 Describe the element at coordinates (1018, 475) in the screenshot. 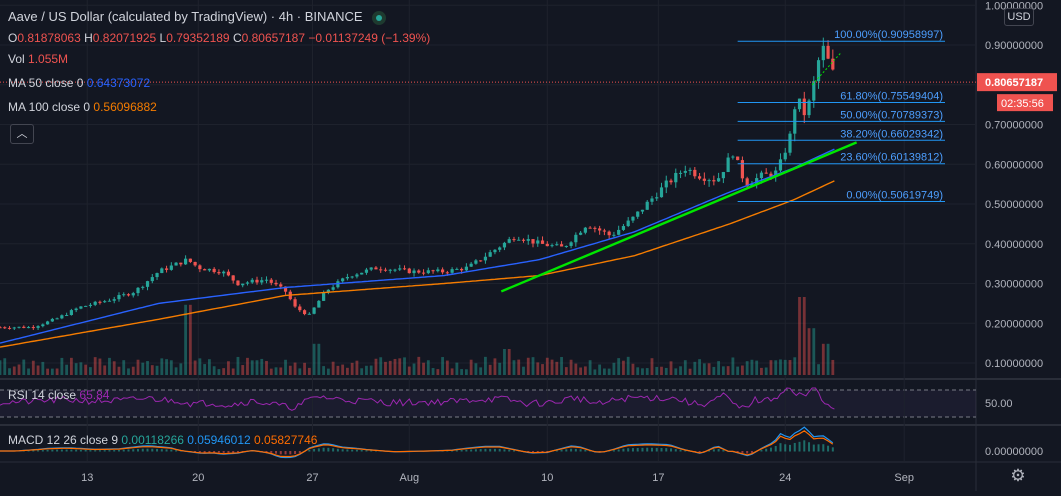

I see `gear-icon: ⚙` at that location.